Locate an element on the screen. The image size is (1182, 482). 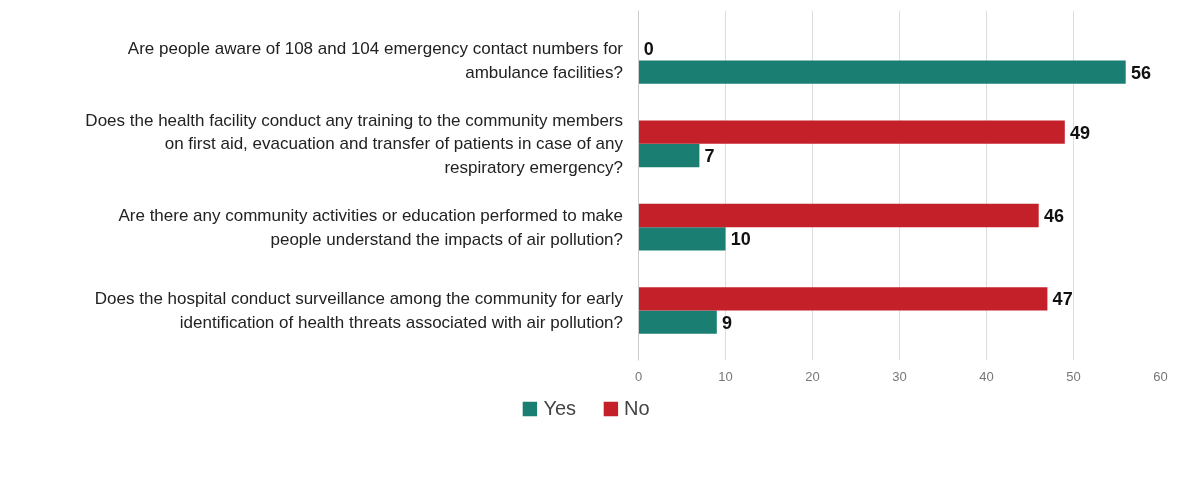
data-label: 9 is located at coordinates (727, 322).